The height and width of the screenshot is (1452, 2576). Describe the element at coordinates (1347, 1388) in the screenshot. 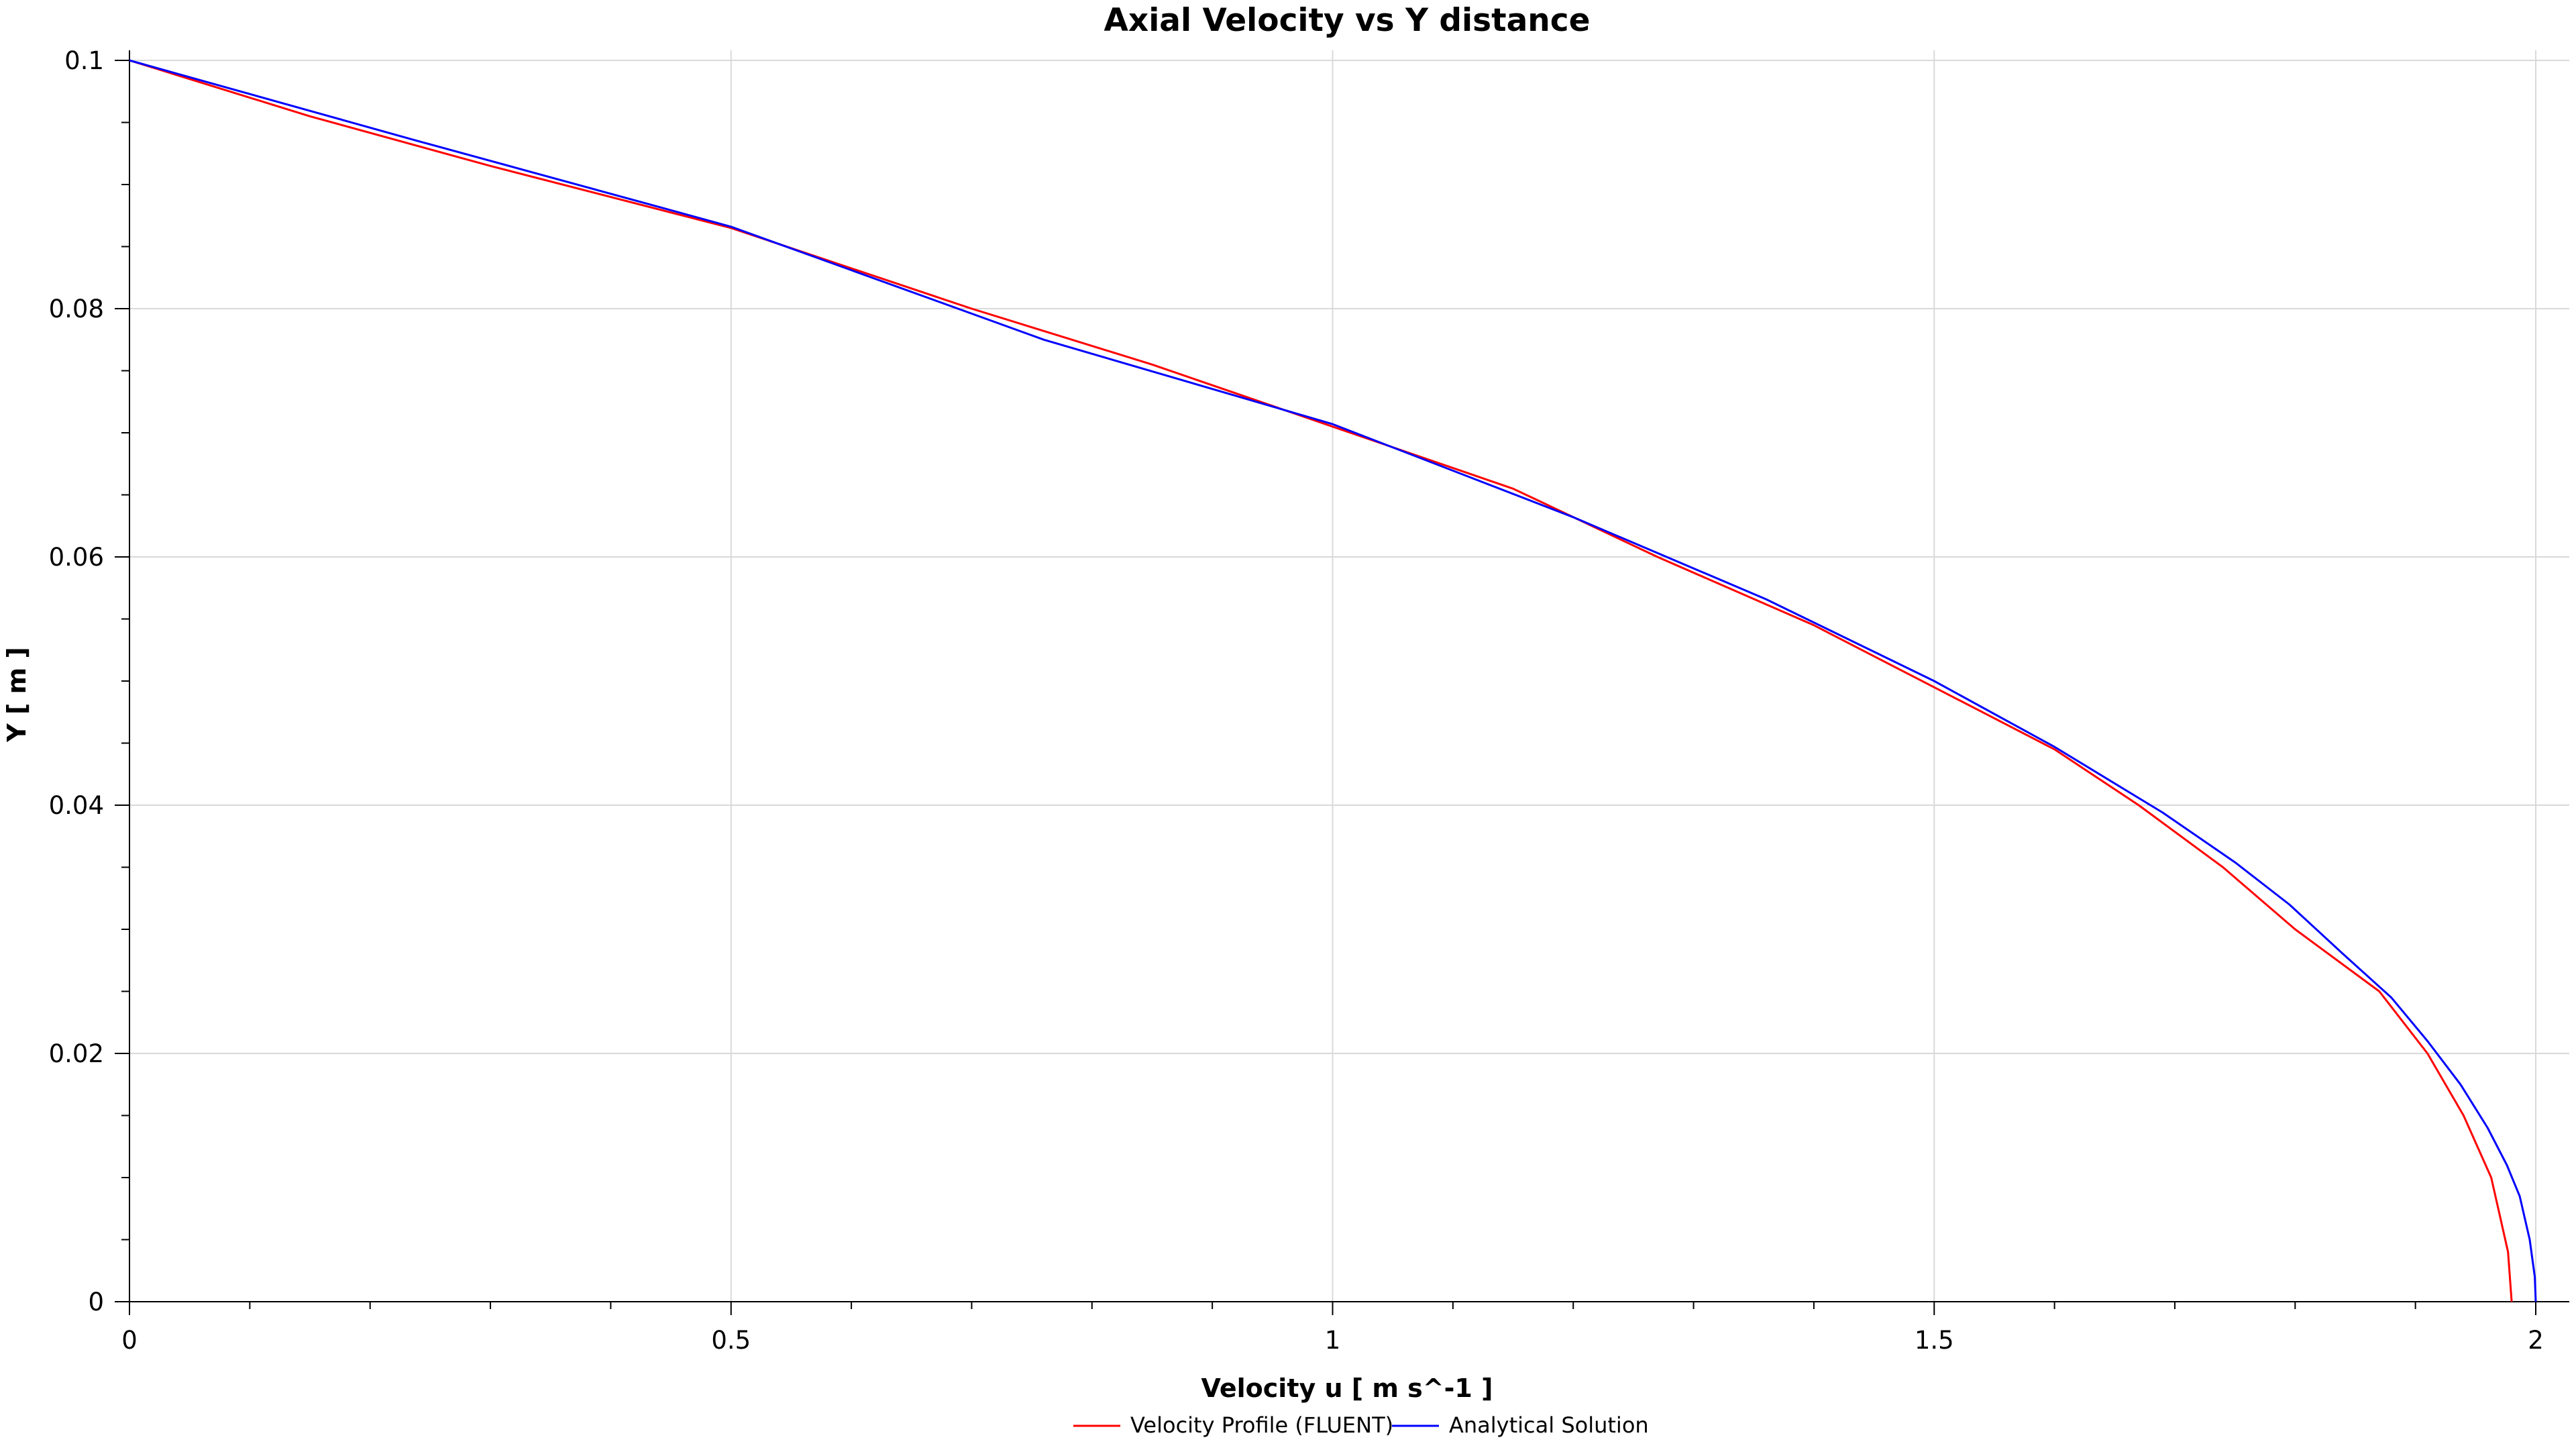

I see `x-axis-title: Velocity u [ m s^-1 ]` at that location.